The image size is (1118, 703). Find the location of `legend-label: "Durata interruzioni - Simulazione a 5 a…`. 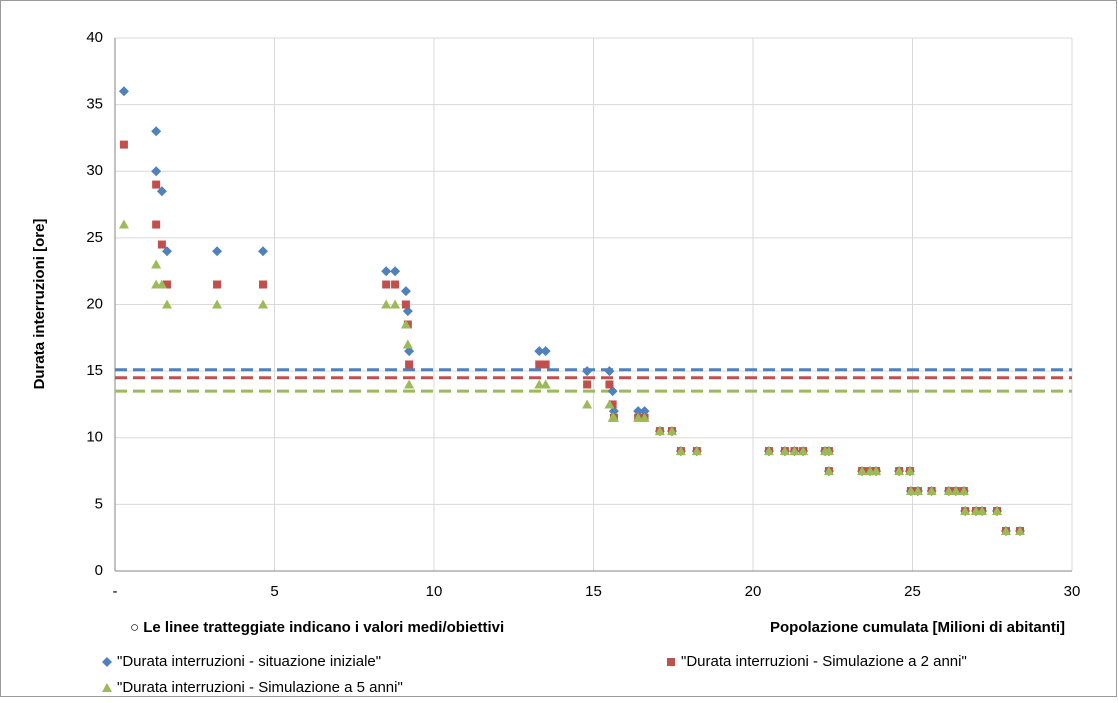

legend-label: "Durata interruzioni - Simulazione a 5 a… is located at coordinates (260, 687).